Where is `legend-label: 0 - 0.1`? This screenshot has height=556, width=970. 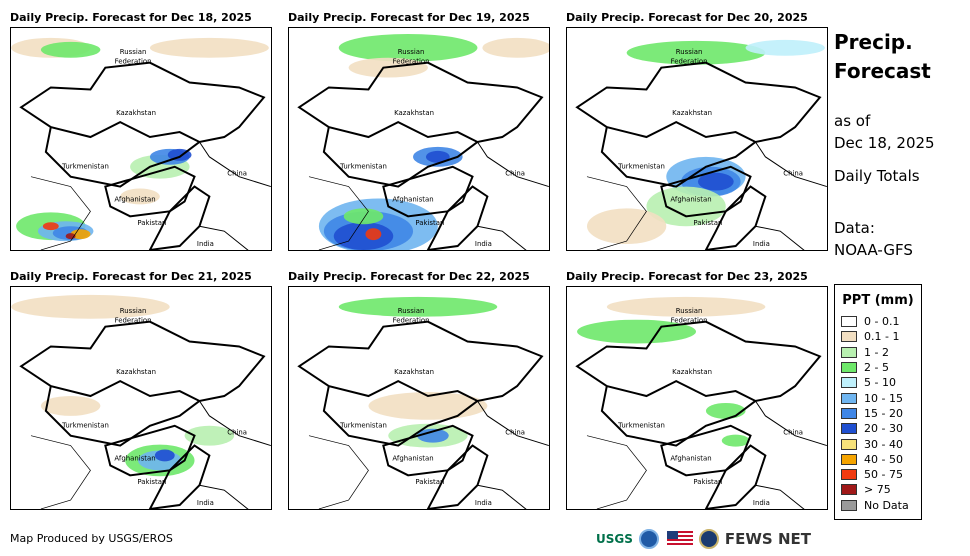
legend-label: 0 - 0.1 is located at coordinates (882, 322).